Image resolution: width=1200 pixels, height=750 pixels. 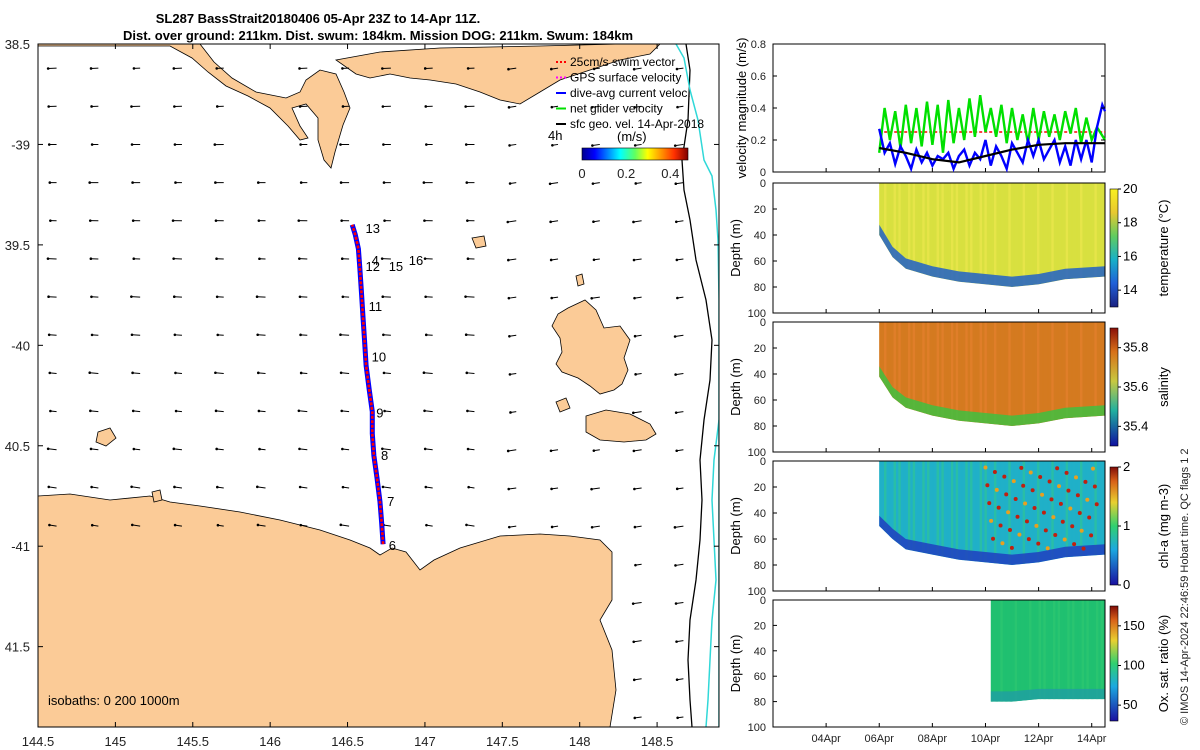 I want to click on time-tick-label: 04Apr, so click(x=826, y=739).